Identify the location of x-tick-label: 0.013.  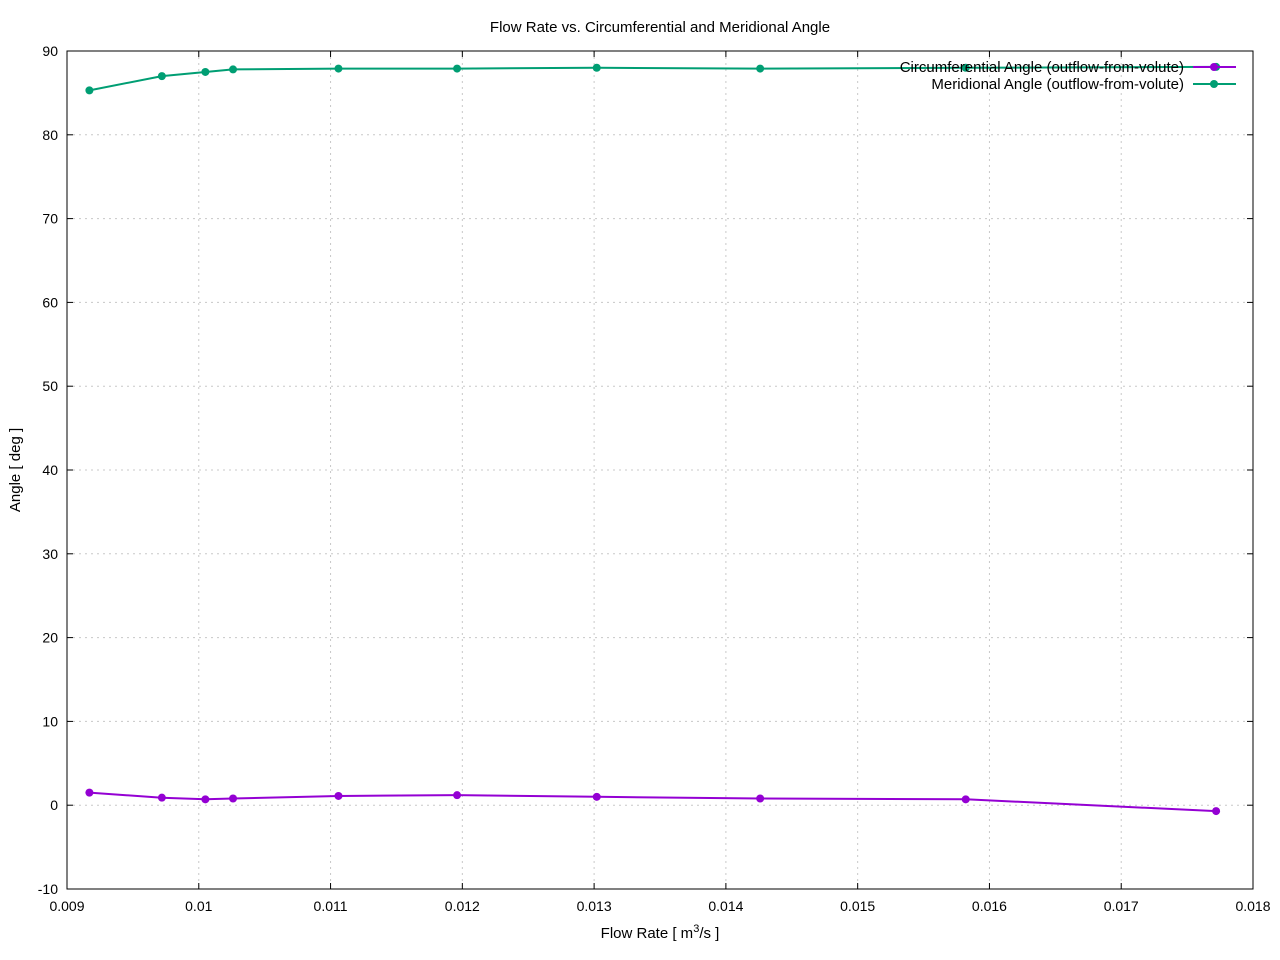
(594, 906).